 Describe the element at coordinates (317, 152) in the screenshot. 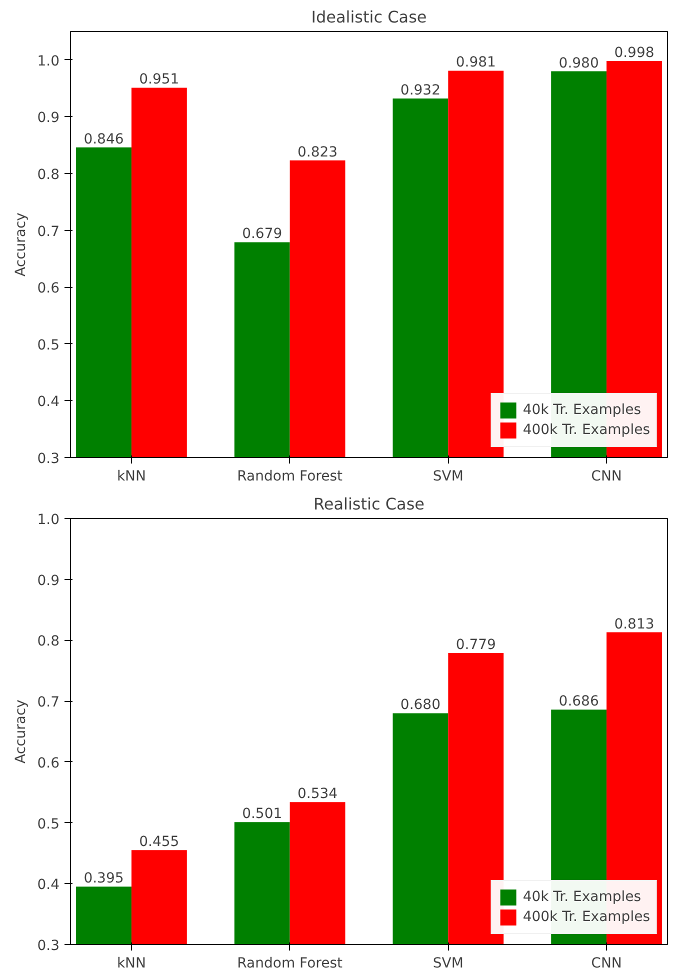

I see `data-label: 0.823` at that location.